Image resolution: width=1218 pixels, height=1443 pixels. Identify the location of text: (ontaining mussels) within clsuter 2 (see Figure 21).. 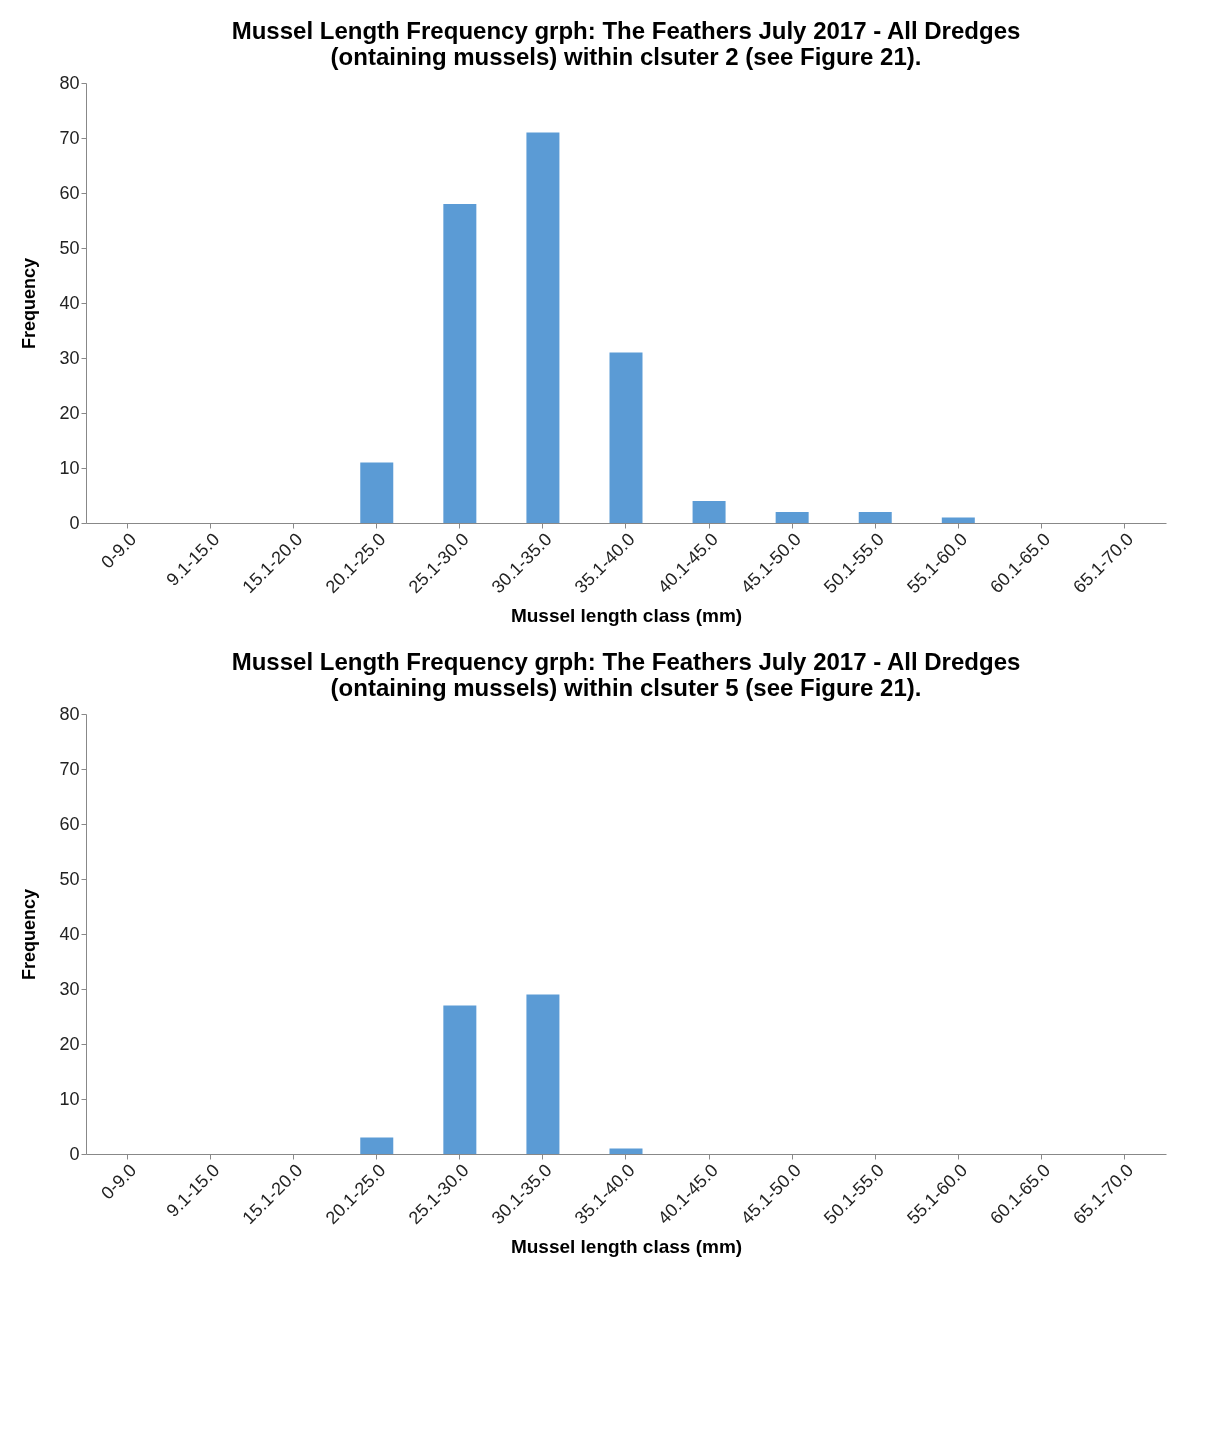
(626, 56).